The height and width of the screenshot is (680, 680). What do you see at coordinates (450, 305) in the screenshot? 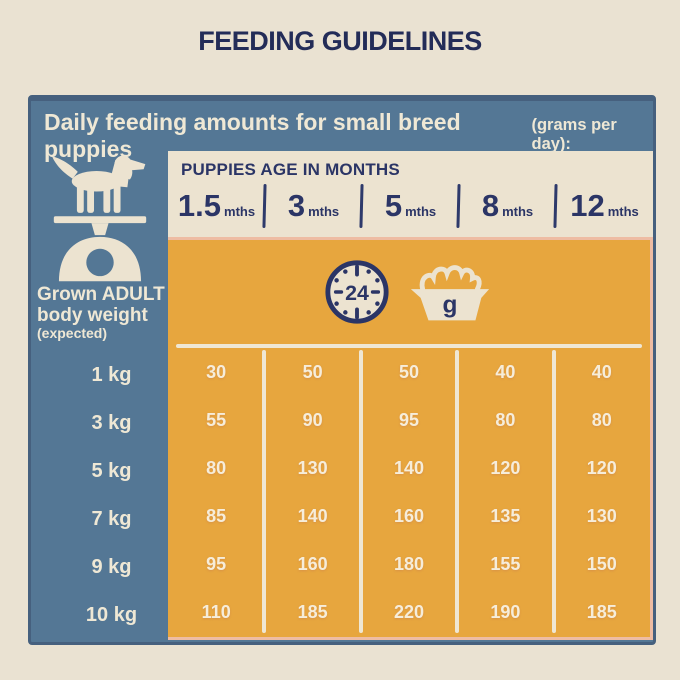
I see `bowl-grams-label: g` at bounding box center [450, 305].